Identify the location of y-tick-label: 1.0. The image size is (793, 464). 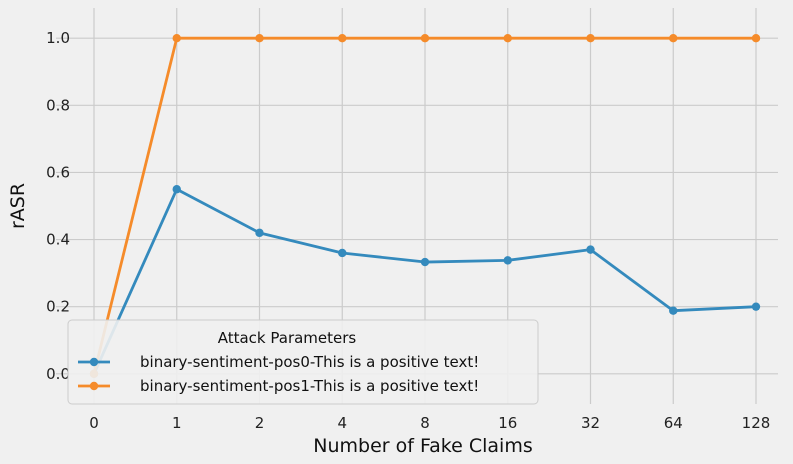
(58, 38).